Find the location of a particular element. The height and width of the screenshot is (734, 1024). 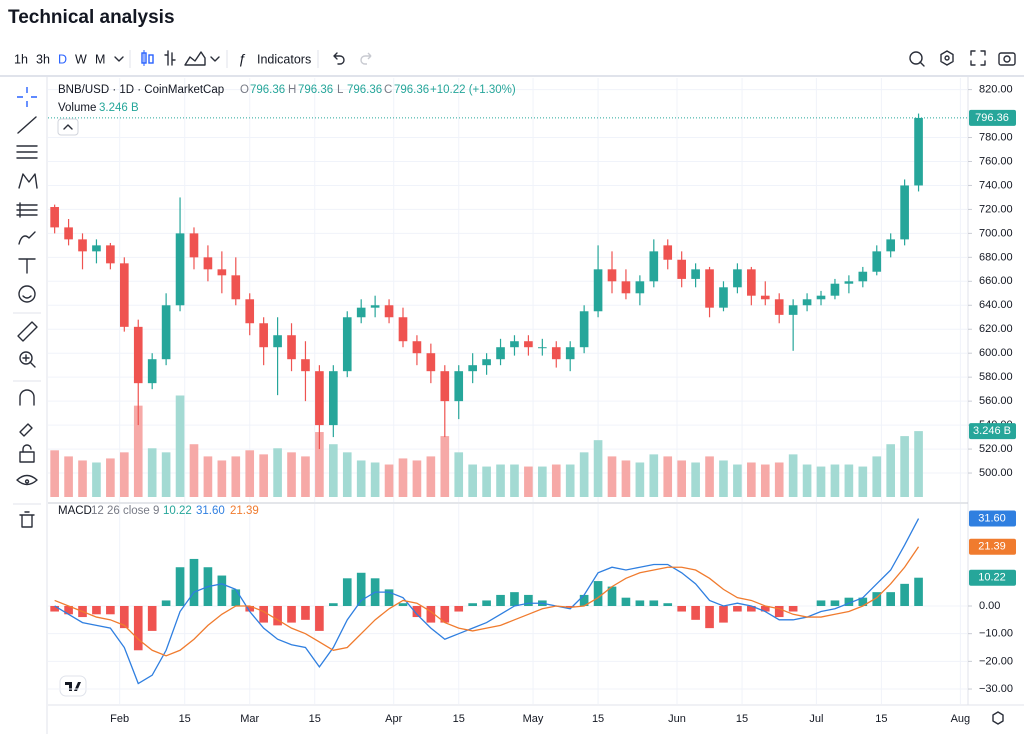

y-tick-label: 780.00 is located at coordinates (996, 137).